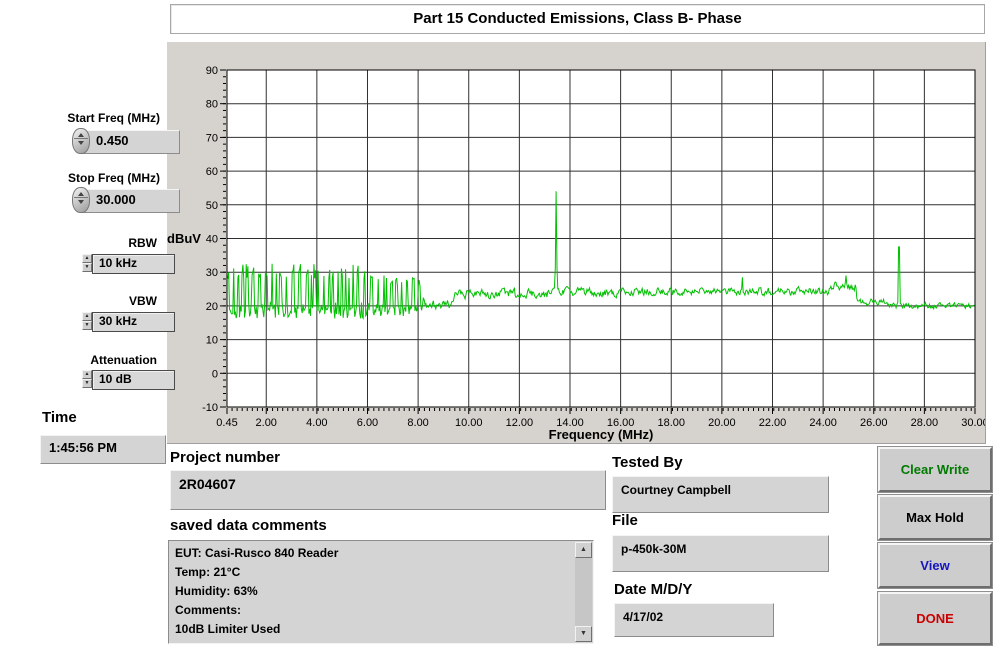 The image size is (998, 652). Describe the element at coordinates (266, 423) in the screenshot. I see `svg-text: 2.00` at that location.